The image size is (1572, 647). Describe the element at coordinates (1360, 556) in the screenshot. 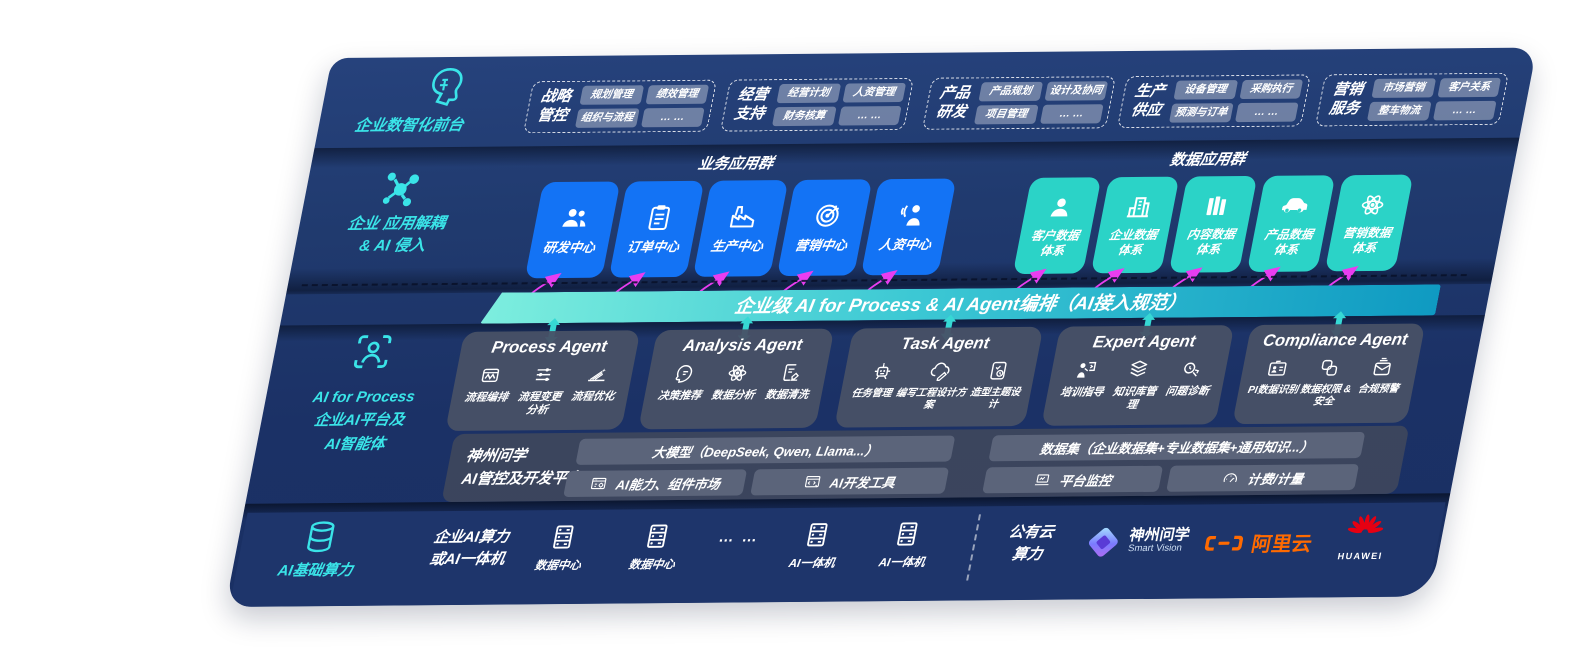

I see `huawei-name: HUAWEI` at that location.